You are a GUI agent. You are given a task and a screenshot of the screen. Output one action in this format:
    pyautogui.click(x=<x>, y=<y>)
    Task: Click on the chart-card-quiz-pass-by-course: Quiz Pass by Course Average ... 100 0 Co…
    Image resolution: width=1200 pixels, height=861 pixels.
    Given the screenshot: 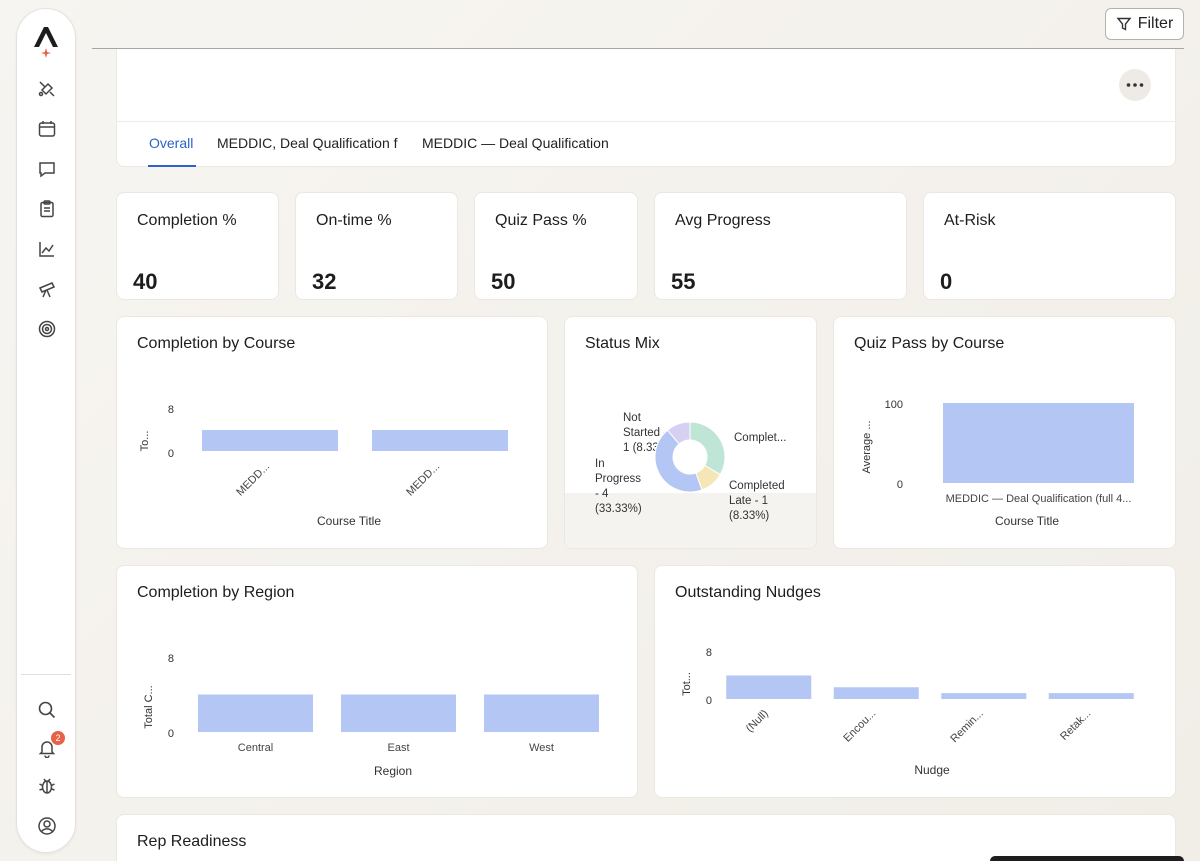 What is the action you would take?
    pyautogui.click(x=1004, y=432)
    